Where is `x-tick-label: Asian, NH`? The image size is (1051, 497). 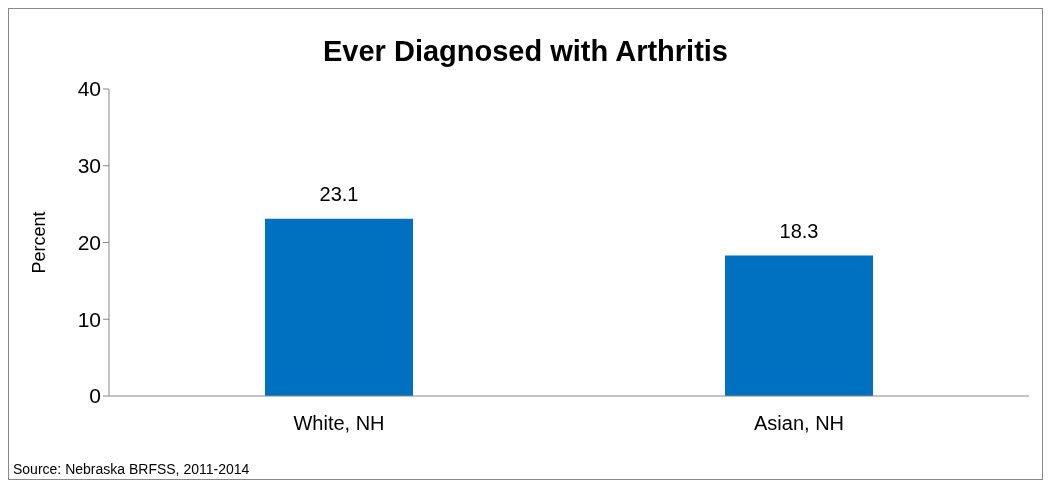 x-tick-label: Asian, NH is located at coordinates (799, 423).